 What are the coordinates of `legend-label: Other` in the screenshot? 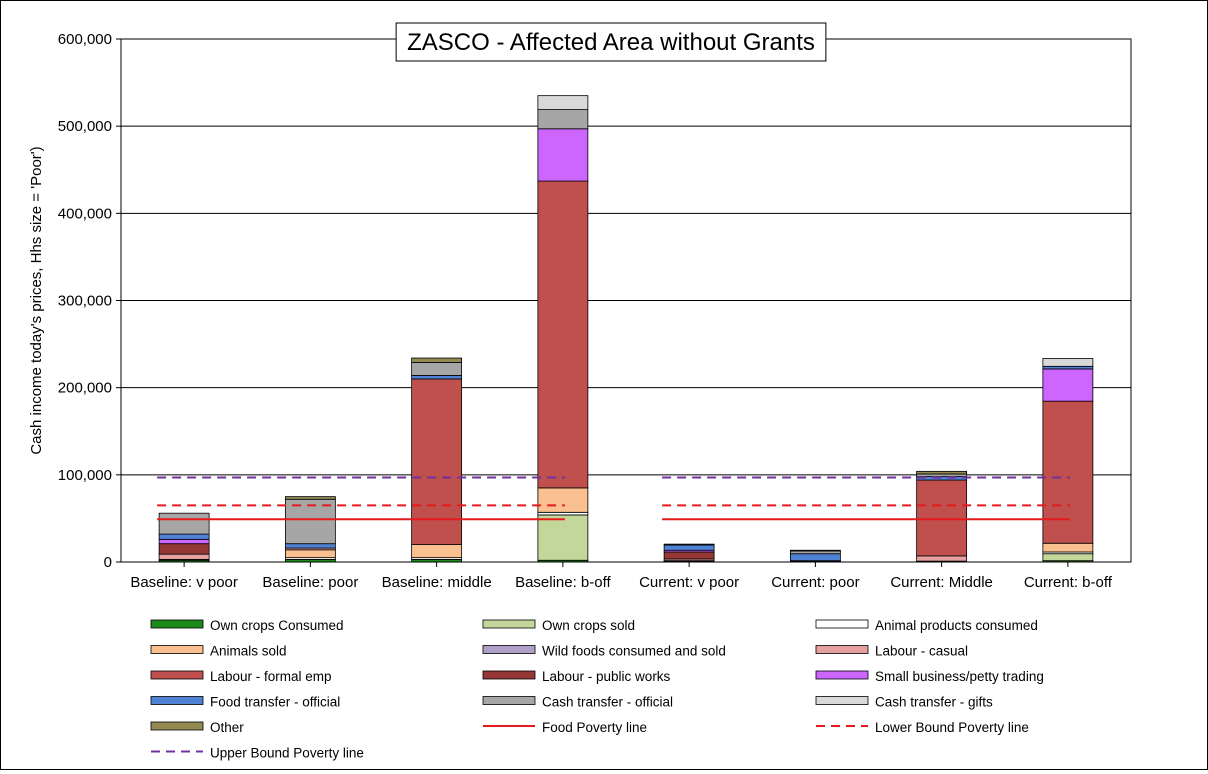 It's located at (227, 727).